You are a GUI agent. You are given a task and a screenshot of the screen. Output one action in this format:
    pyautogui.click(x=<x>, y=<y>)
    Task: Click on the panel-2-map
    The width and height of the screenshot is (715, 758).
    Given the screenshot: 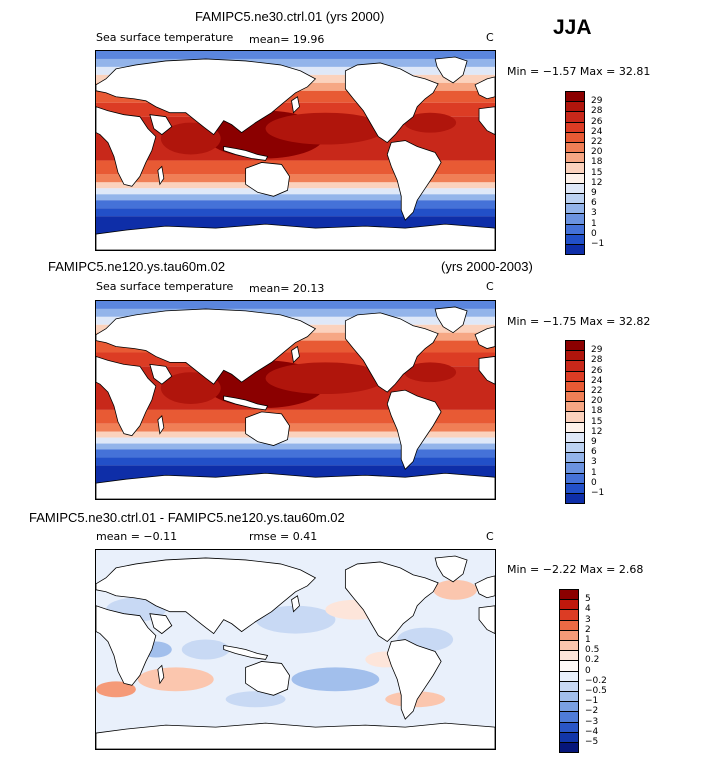 What is the action you would take?
    pyautogui.click(x=295, y=400)
    